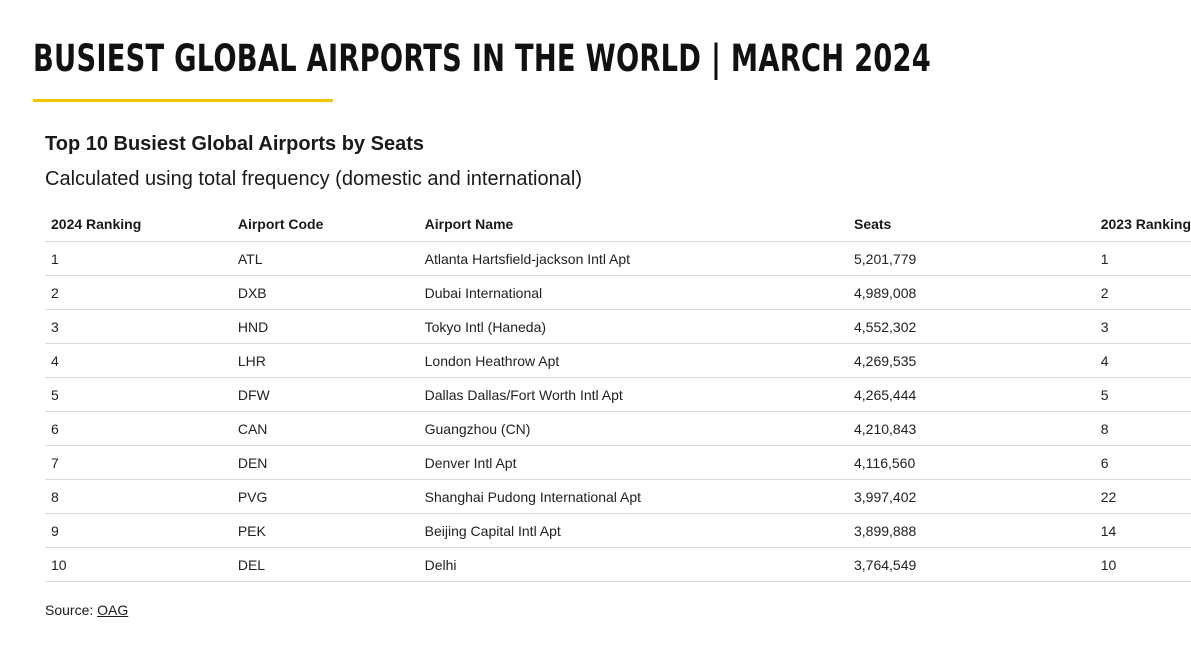  What do you see at coordinates (138, 394) in the screenshot?
I see `cell-2024-ranking: 5` at bounding box center [138, 394].